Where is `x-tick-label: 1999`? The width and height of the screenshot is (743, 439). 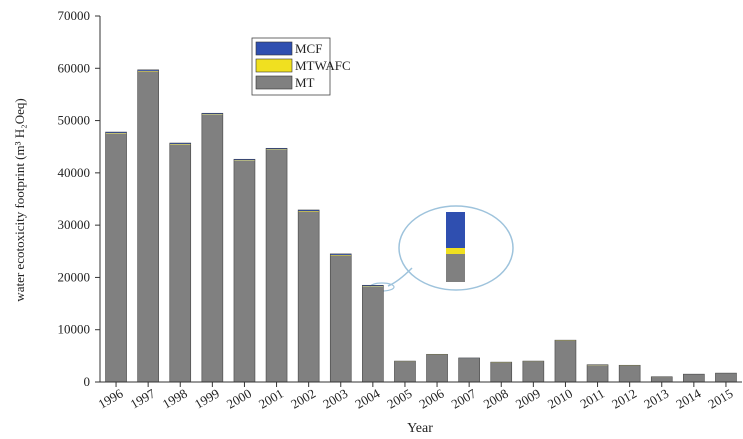
x-tick-label: 1999 is located at coordinates (207, 399).